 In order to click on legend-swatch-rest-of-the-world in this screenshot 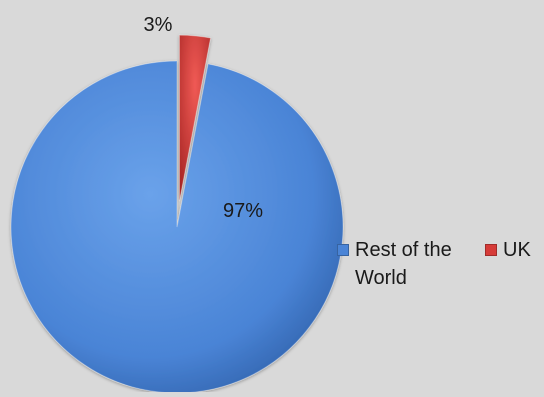, I will do `click(343, 250)`.